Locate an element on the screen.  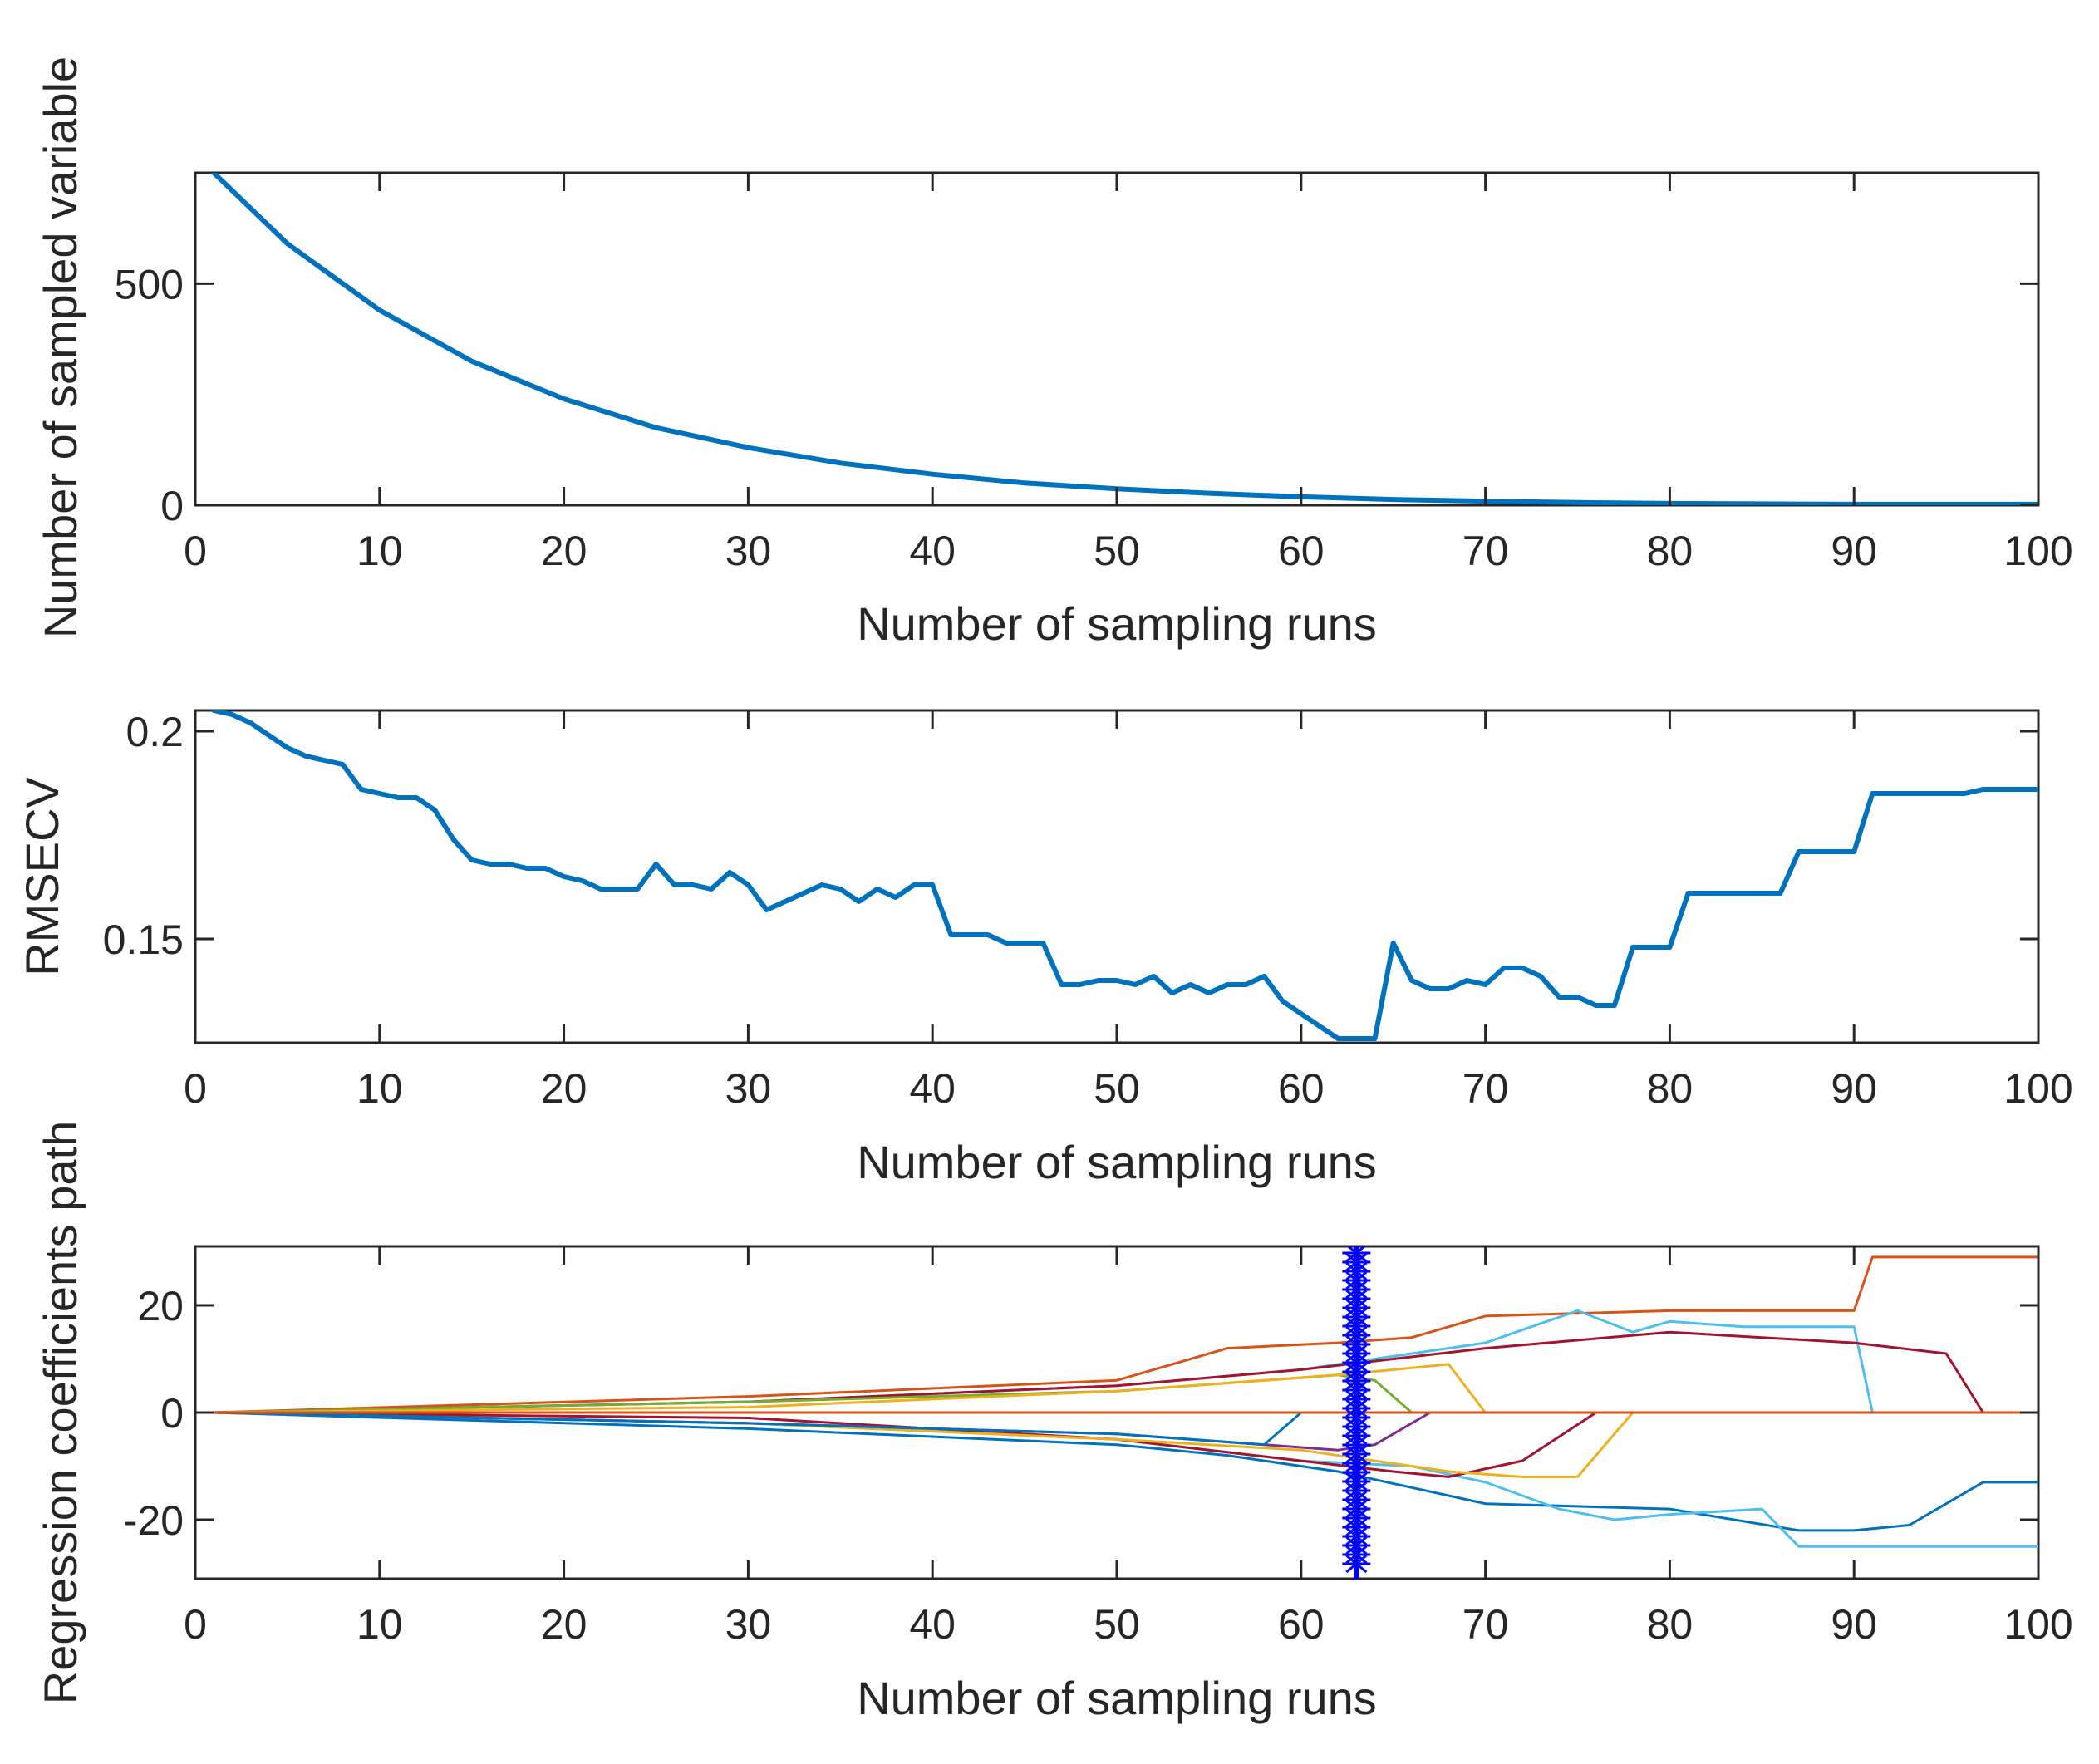
optimal-run-marker is located at coordinates (1356, 1412).